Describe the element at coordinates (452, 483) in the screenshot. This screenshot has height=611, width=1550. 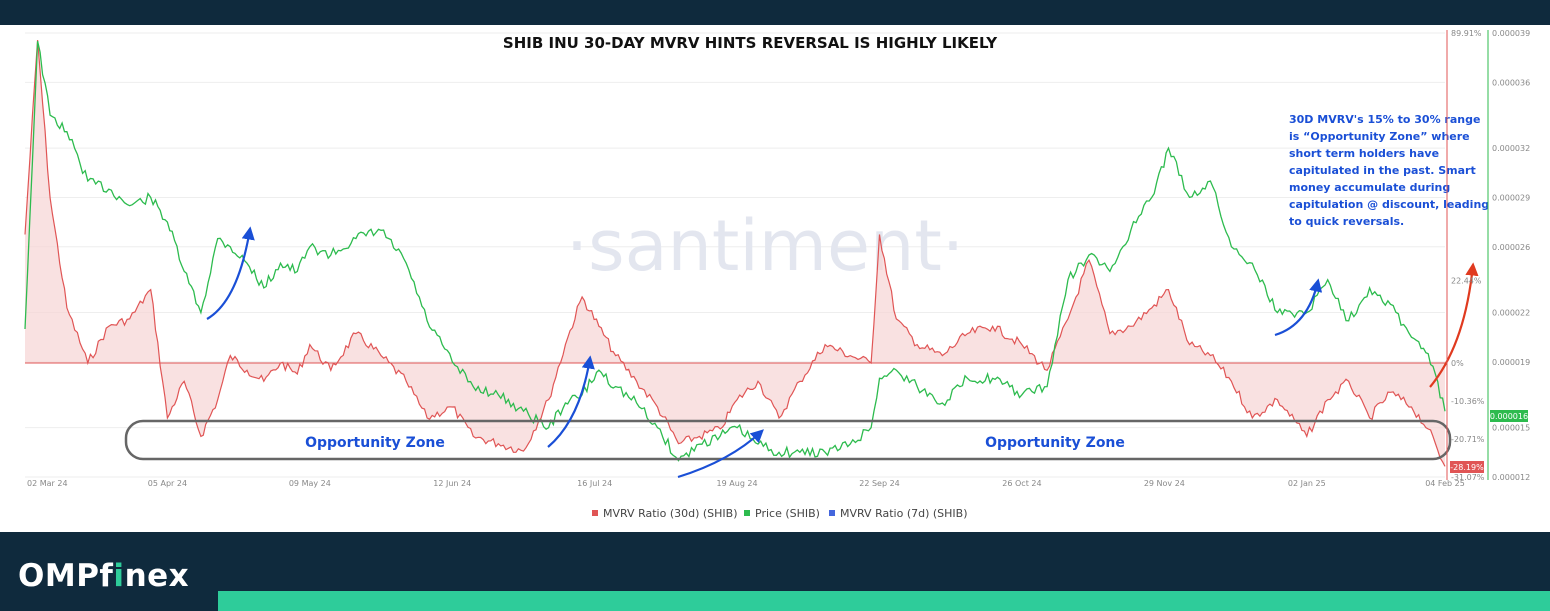
I see `x-tick-label: 12 Jun 24` at that location.